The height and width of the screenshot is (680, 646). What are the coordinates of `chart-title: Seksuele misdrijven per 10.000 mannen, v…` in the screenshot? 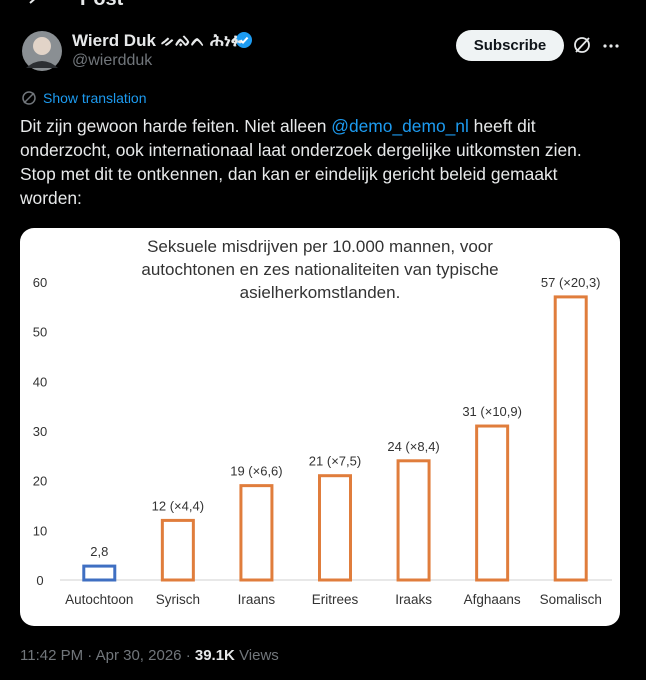 It's located at (320, 246).